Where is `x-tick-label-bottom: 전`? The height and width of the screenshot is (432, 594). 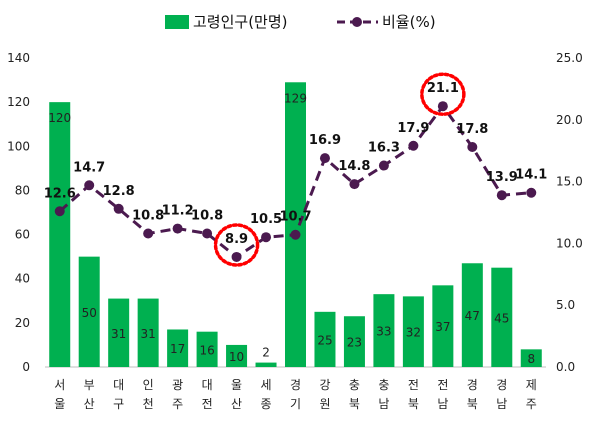
x-tick-label-bottom: 전 is located at coordinates (207, 404).